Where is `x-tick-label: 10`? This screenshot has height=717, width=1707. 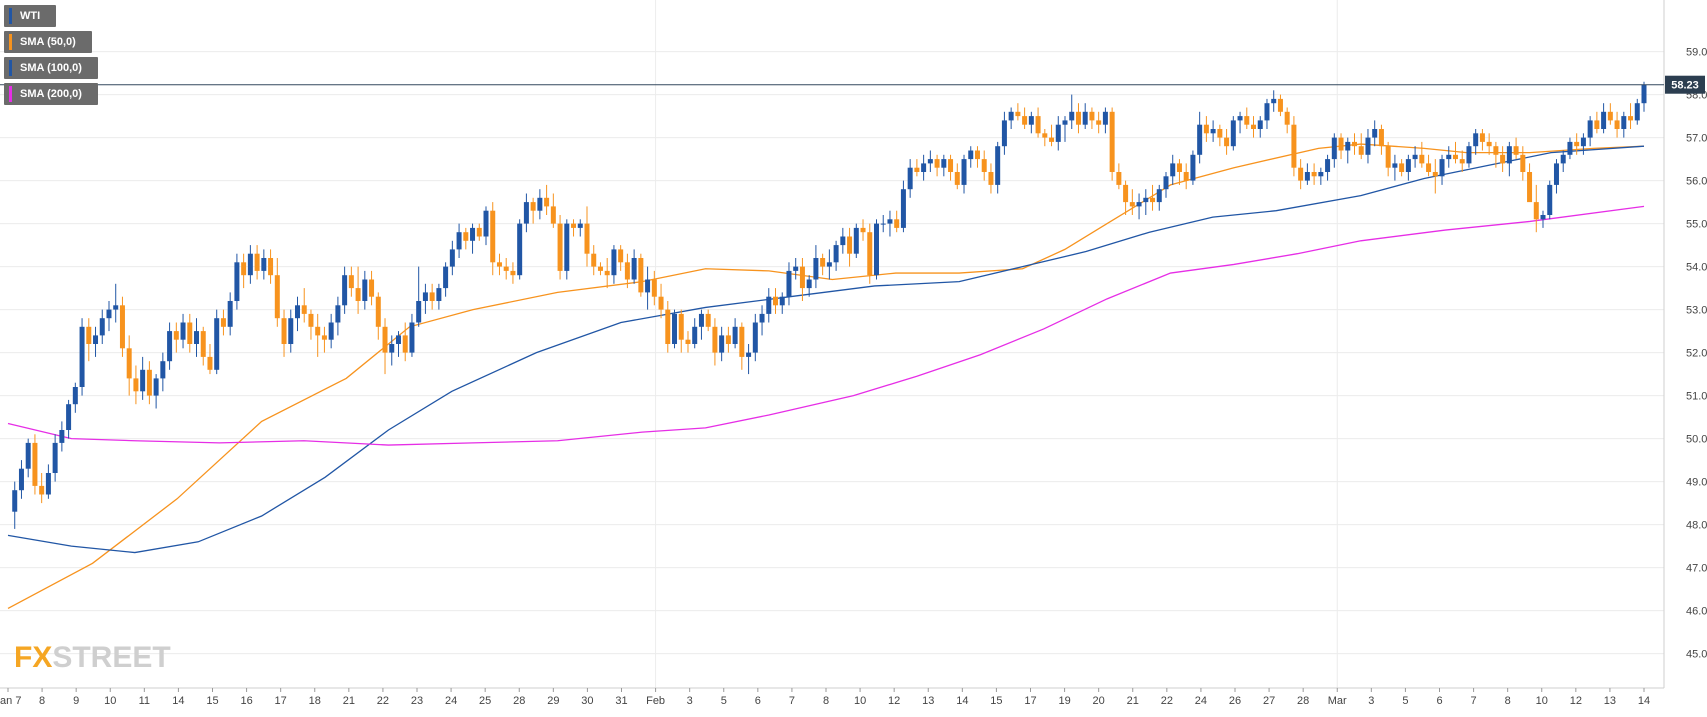 x-tick-label: 10 is located at coordinates (1542, 701).